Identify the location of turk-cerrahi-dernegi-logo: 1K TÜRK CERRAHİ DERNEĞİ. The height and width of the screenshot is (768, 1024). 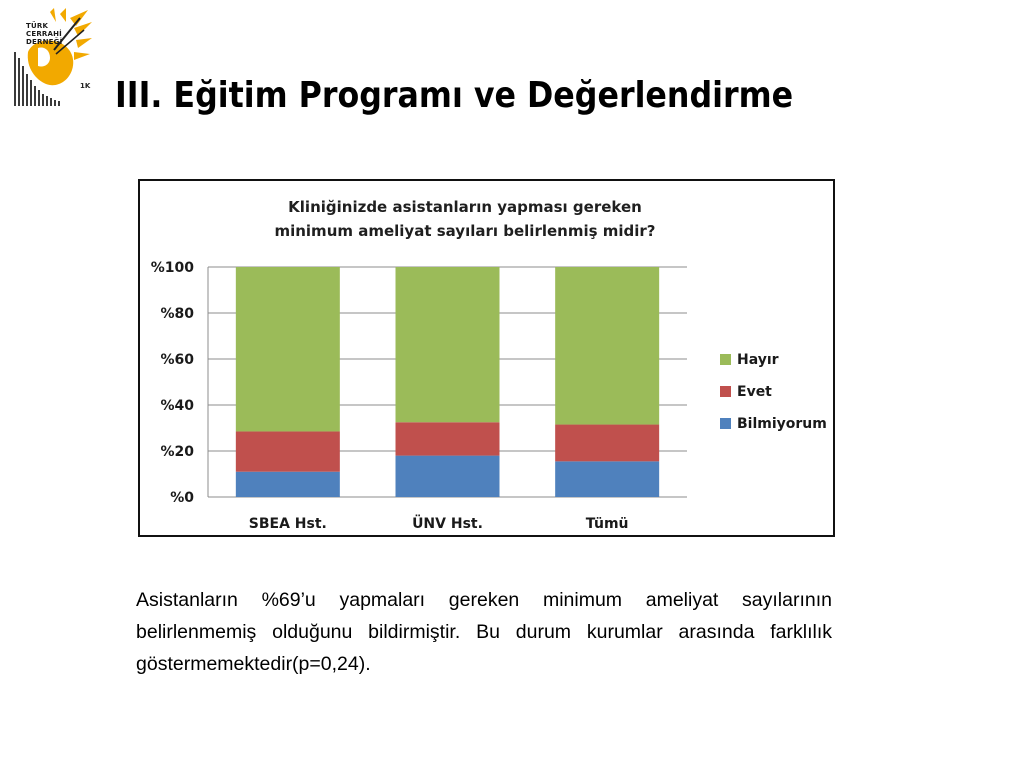
(51, 59).